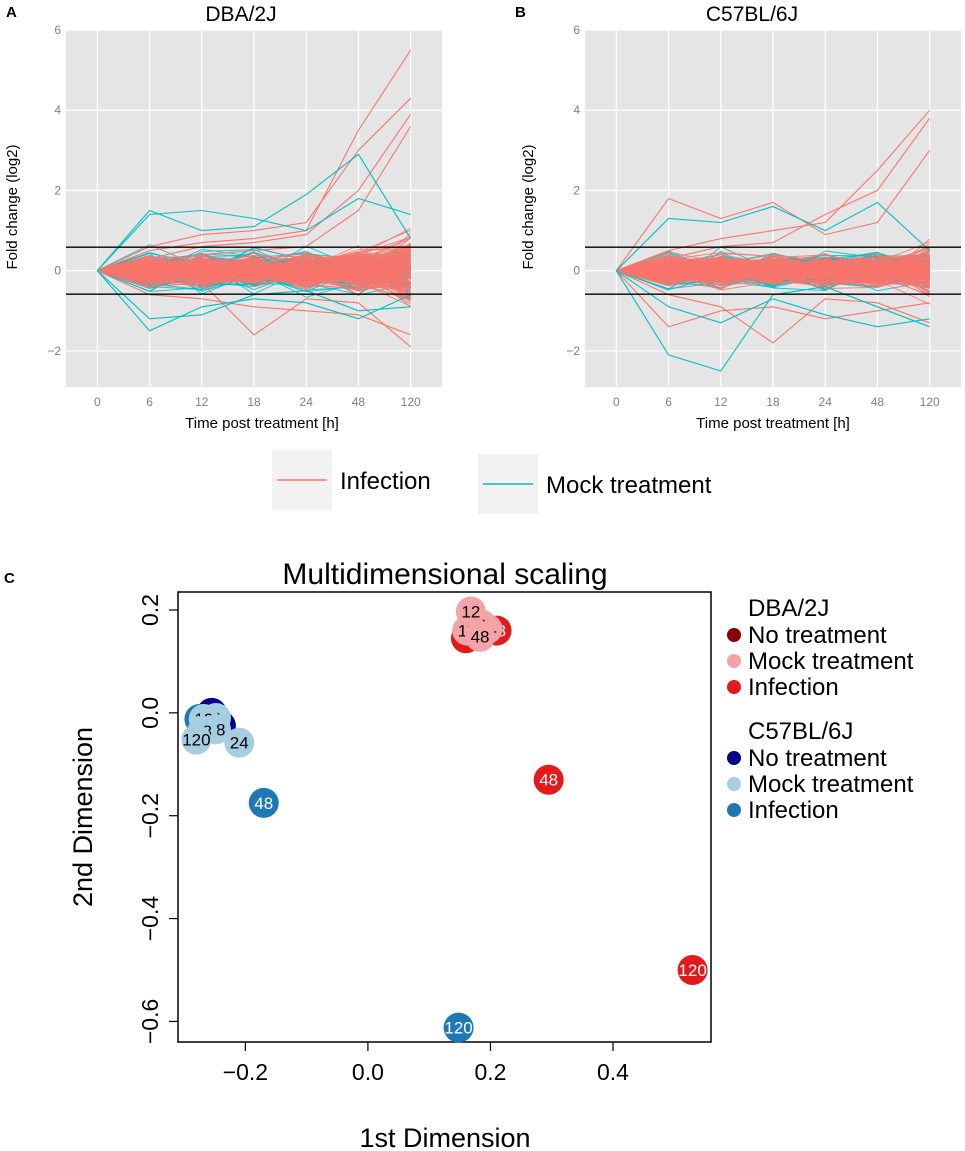 This screenshot has height=1151, width=965. Describe the element at coordinates (576, 190) in the screenshot. I see `panel-b-ytick-label: 2` at that location.